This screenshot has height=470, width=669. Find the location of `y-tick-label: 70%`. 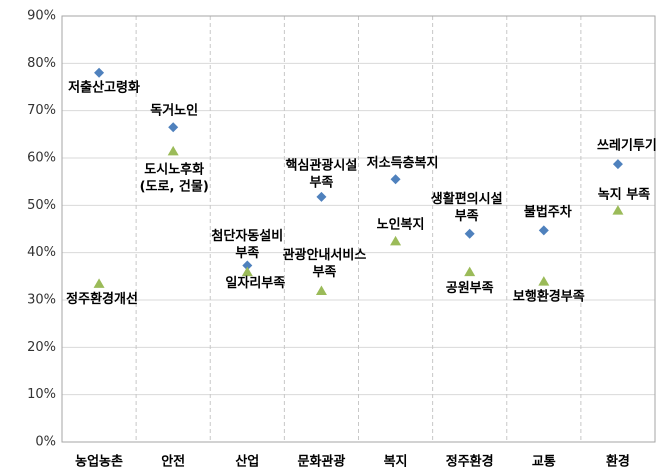

y-tick-label: 70% is located at coordinates (41, 110).